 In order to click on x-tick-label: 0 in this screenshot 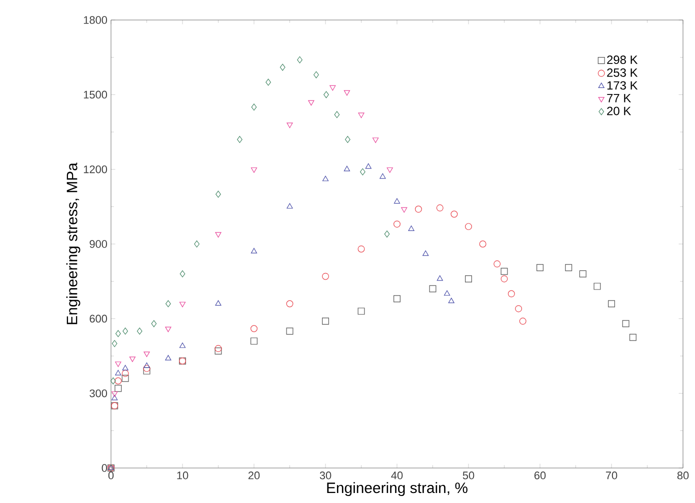, I will do `click(111, 476)`.